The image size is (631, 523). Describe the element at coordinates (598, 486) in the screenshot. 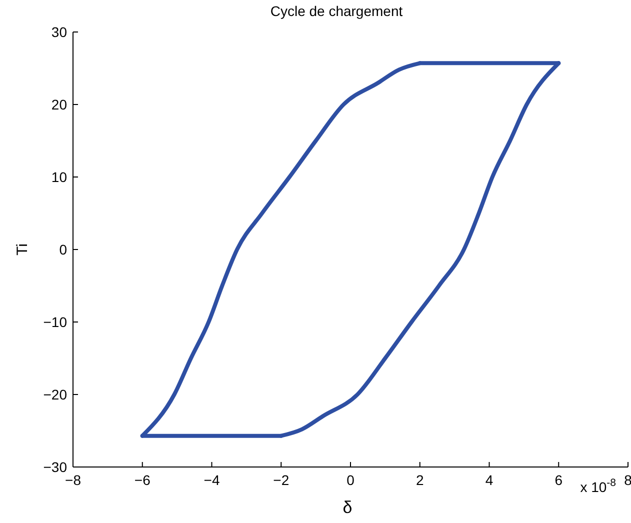

I see `text: x 10$^{-8}$` at that location.